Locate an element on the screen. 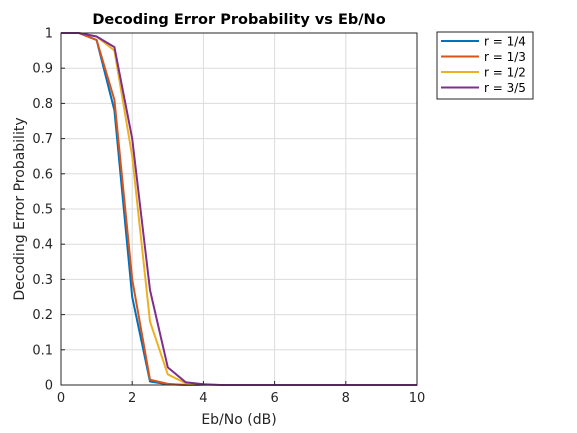  y-axis-label: Decoding Error Probability is located at coordinates (20, 208).